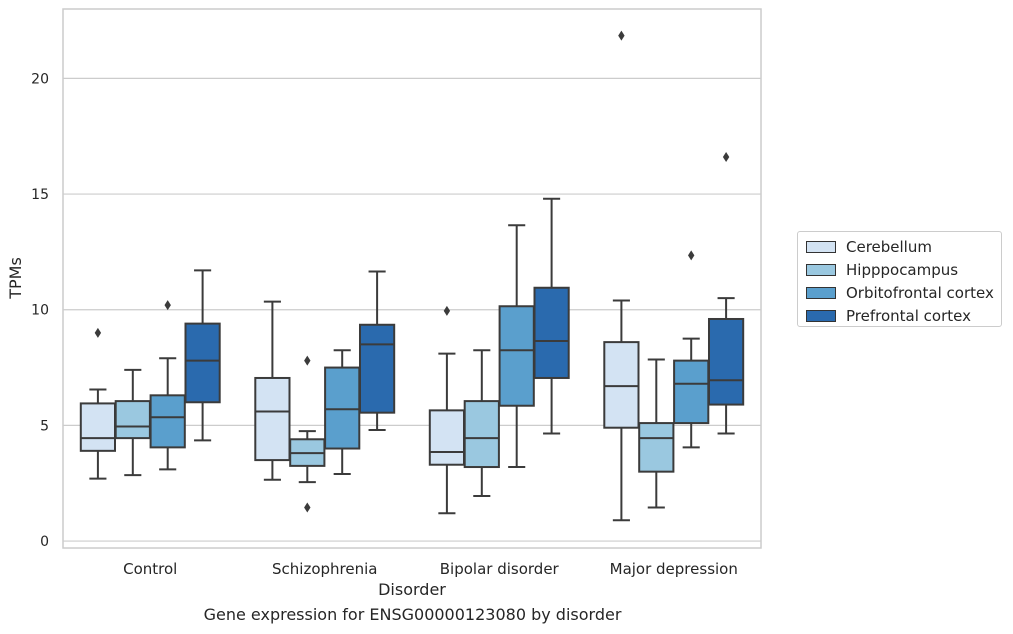 The image size is (1013, 634). What do you see at coordinates (132, 420) in the screenshot?
I see `box-hipppocampus-control` at bounding box center [132, 420].